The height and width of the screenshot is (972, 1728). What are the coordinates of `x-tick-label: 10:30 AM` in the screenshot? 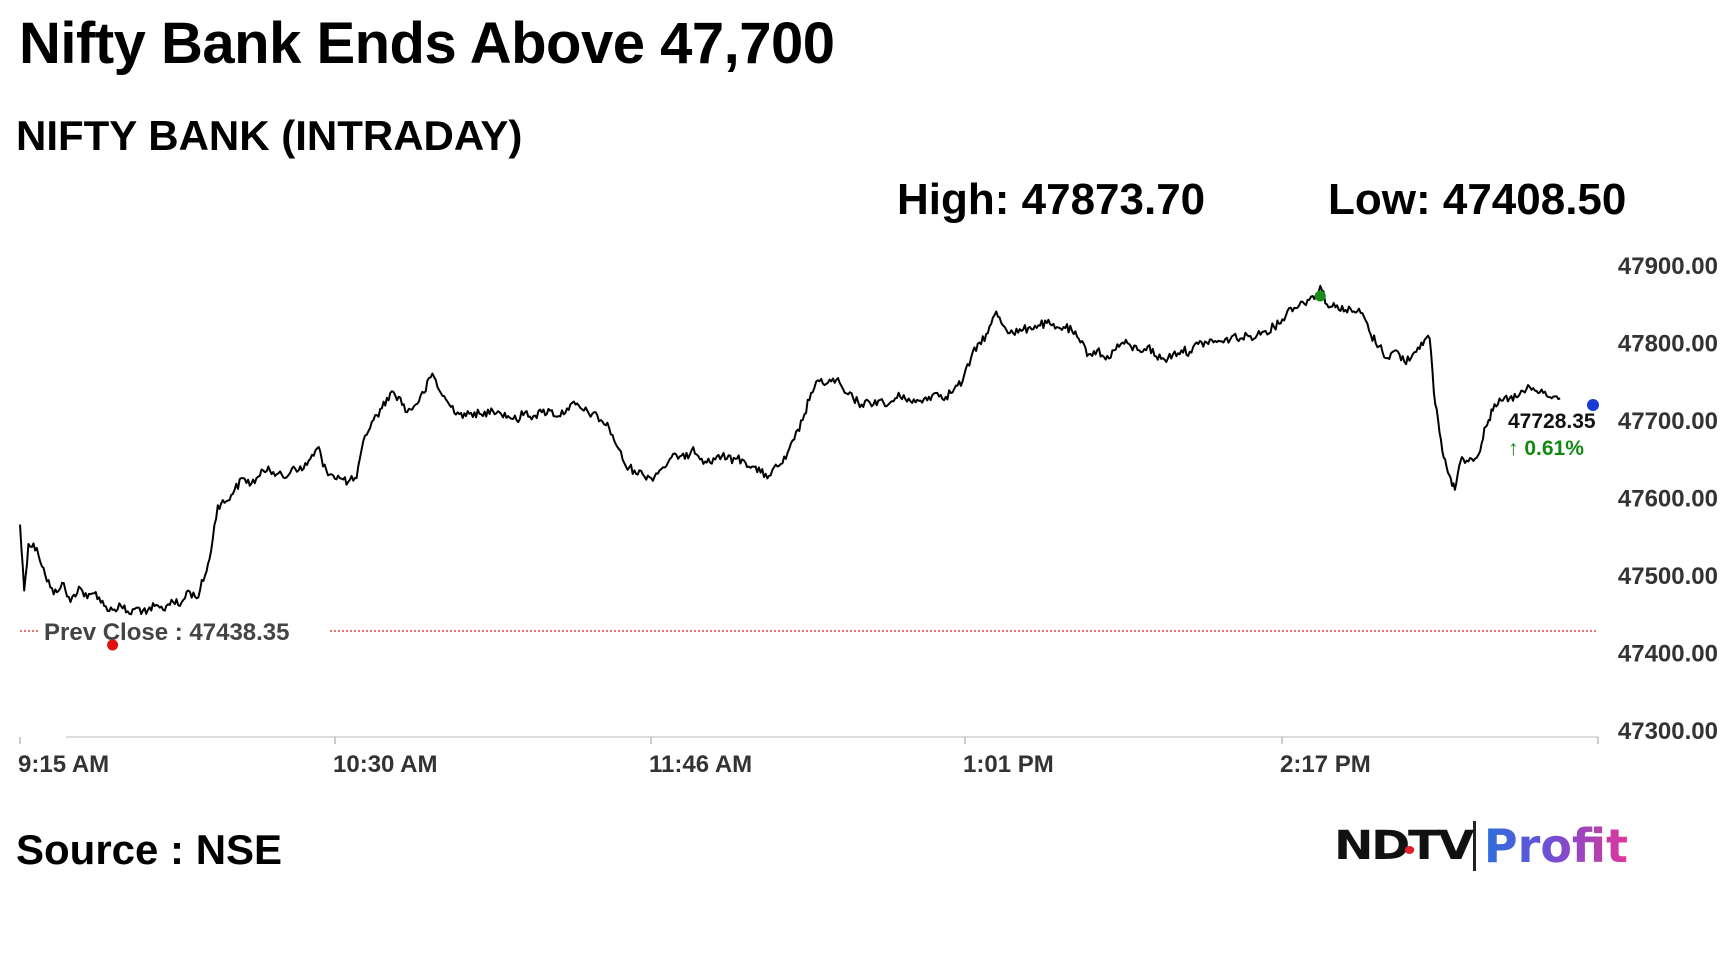 It's located at (385, 764).